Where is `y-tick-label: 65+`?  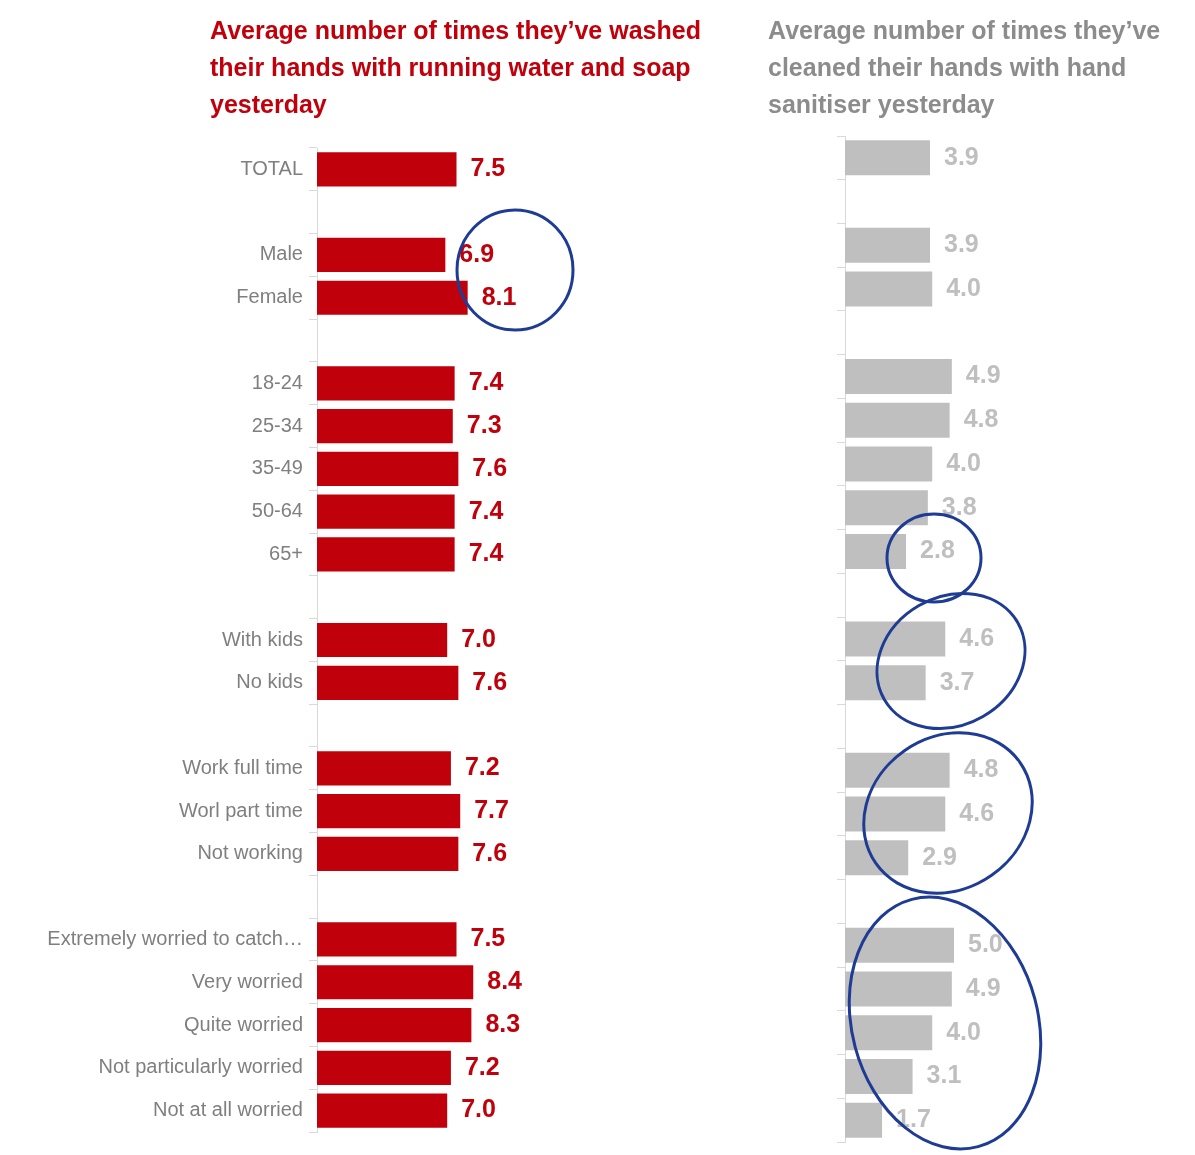
y-tick-label: 65+ is located at coordinates (286, 552).